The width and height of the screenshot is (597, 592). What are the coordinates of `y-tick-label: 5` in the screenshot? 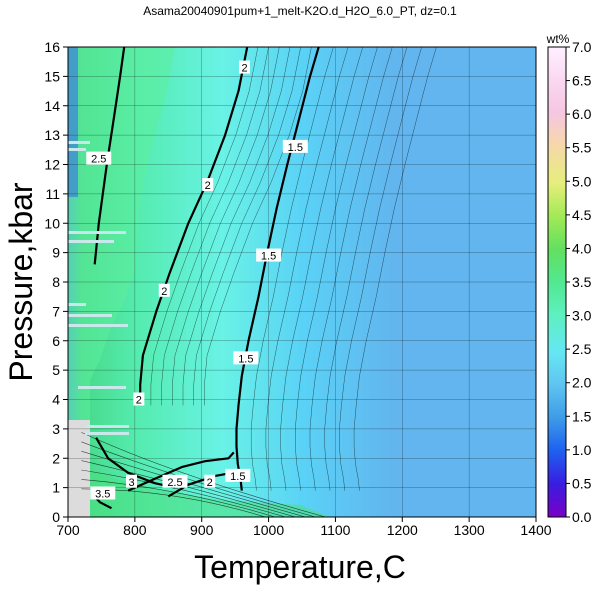 It's located at (56, 370).